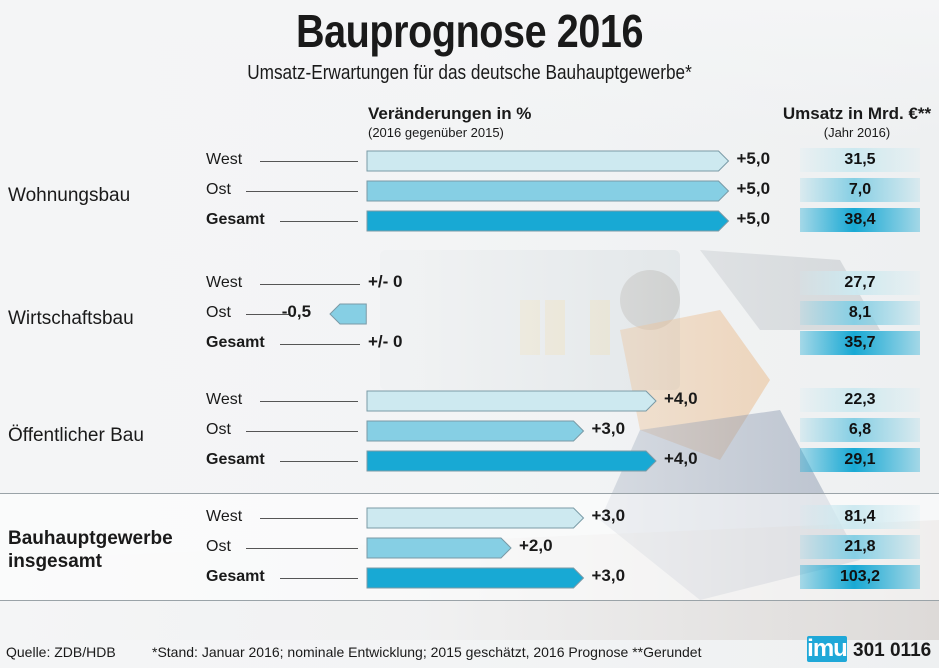  I want to click on bar-shape-group-2-west, so click(511, 401).